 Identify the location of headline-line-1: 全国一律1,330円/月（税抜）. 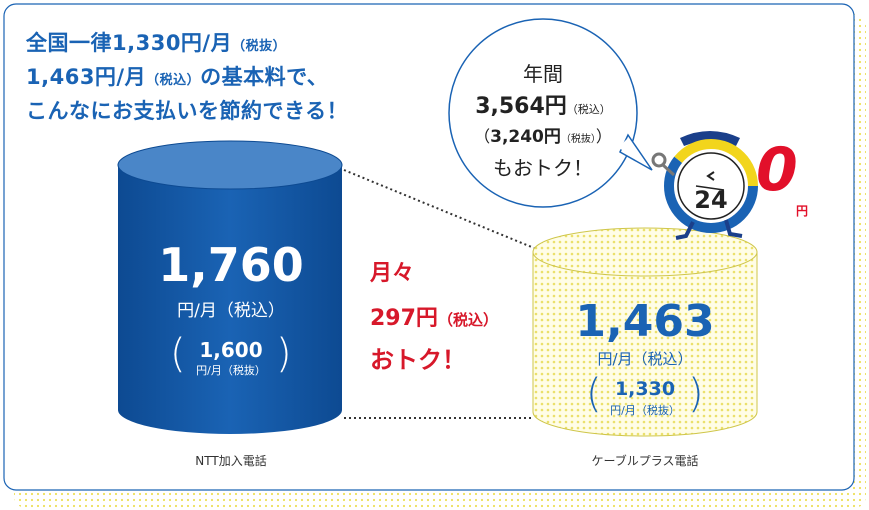
(156, 43).